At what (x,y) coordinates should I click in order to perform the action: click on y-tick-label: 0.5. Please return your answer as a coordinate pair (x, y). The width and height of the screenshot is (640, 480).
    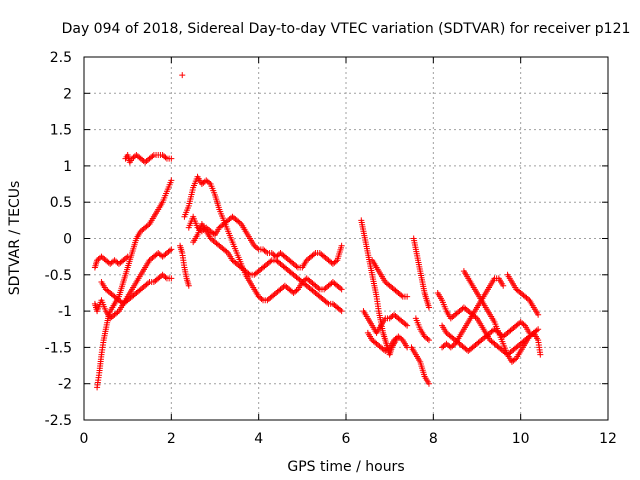
    Looking at the image, I should click on (61, 203).